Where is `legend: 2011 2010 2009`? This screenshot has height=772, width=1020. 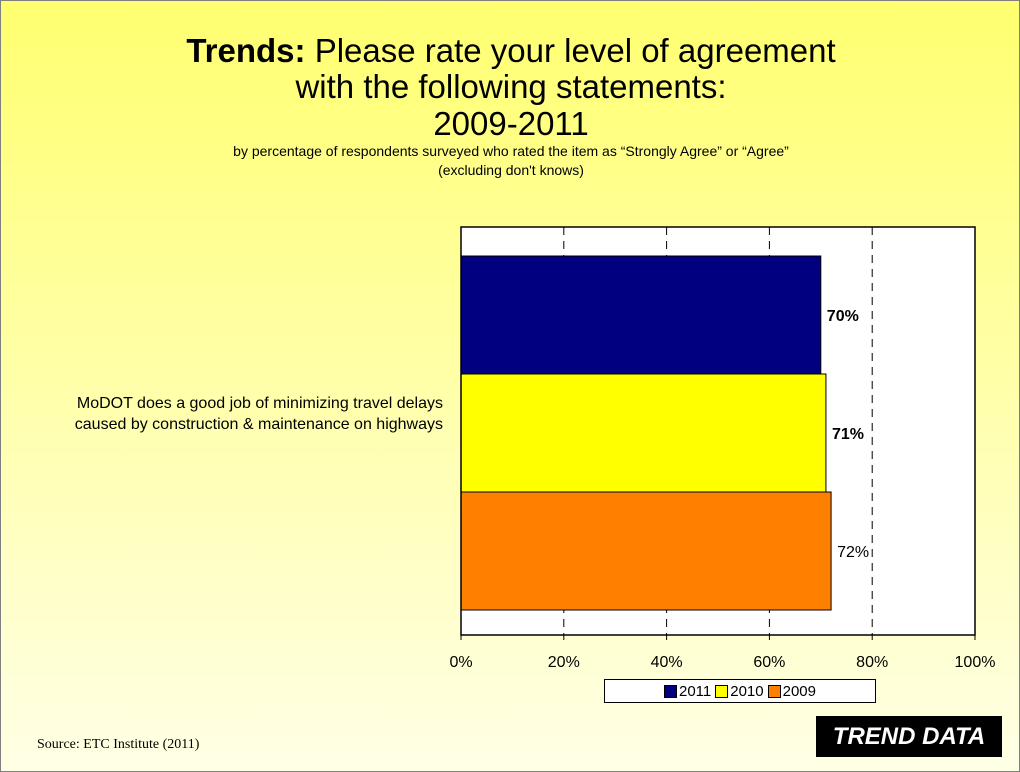 legend: 2011 2010 2009 is located at coordinates (740, 691).